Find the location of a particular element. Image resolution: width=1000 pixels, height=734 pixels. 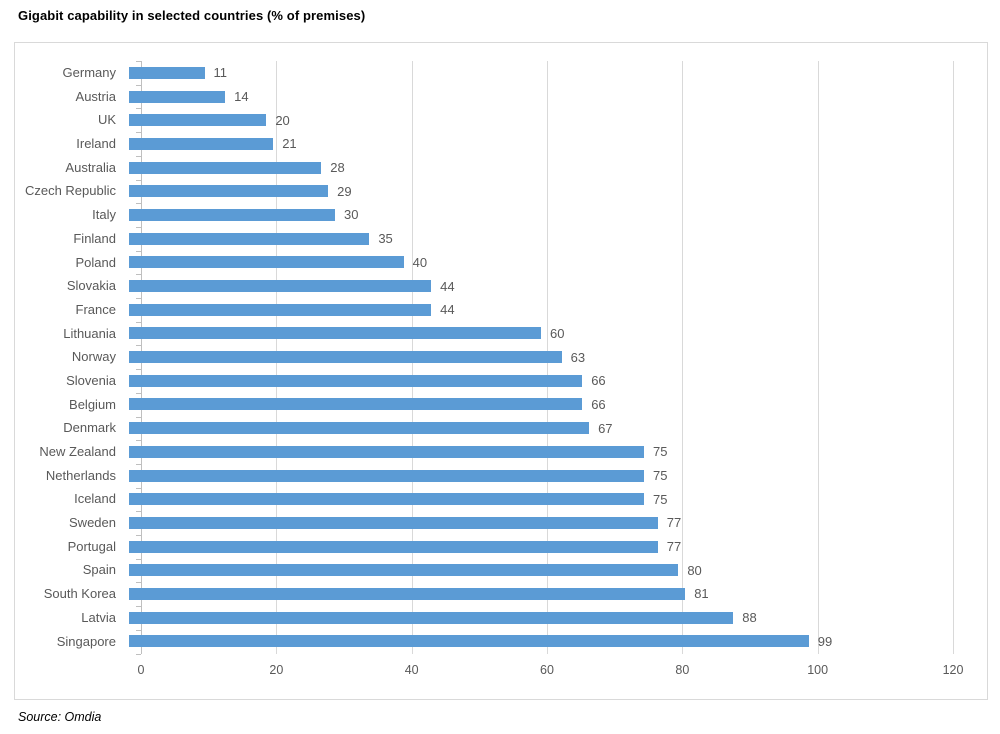

bar-track: 67 is located at coordinates (541, 428).